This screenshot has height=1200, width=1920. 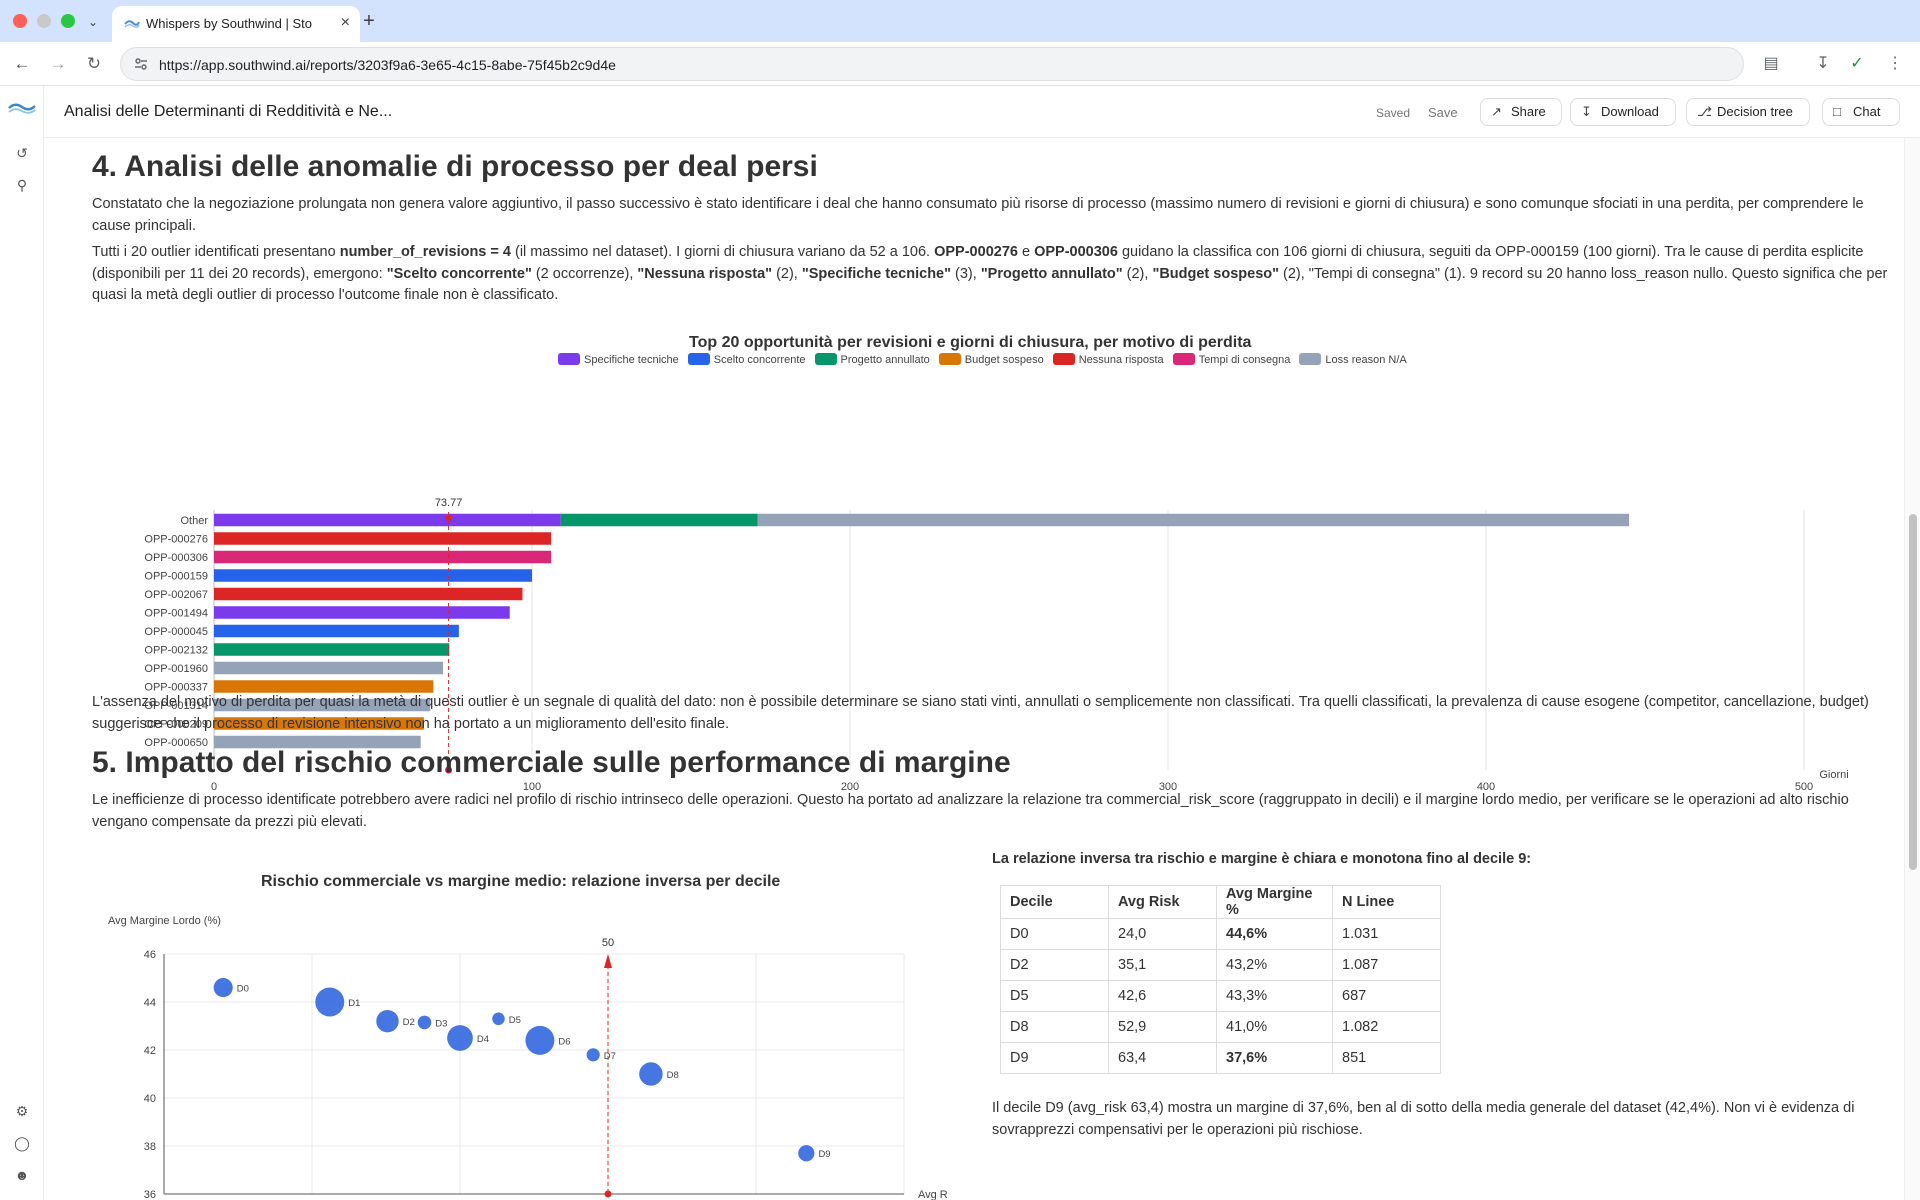 What do you see at coordinates (1837, 111) in the screenshot?
I see `chat-icon: □` at bounding box center [1837, 111].